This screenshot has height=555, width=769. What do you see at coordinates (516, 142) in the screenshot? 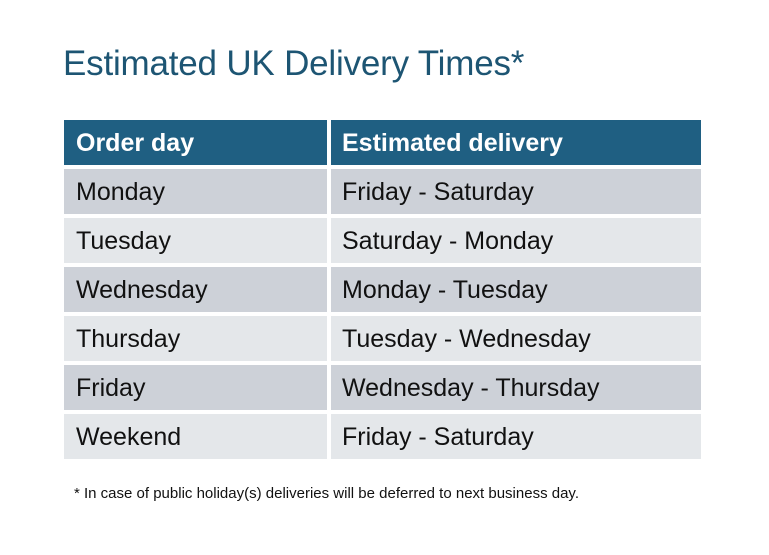
I see `header-estimated-delivery: Estimated delivery` at bounding box center [516, 142].